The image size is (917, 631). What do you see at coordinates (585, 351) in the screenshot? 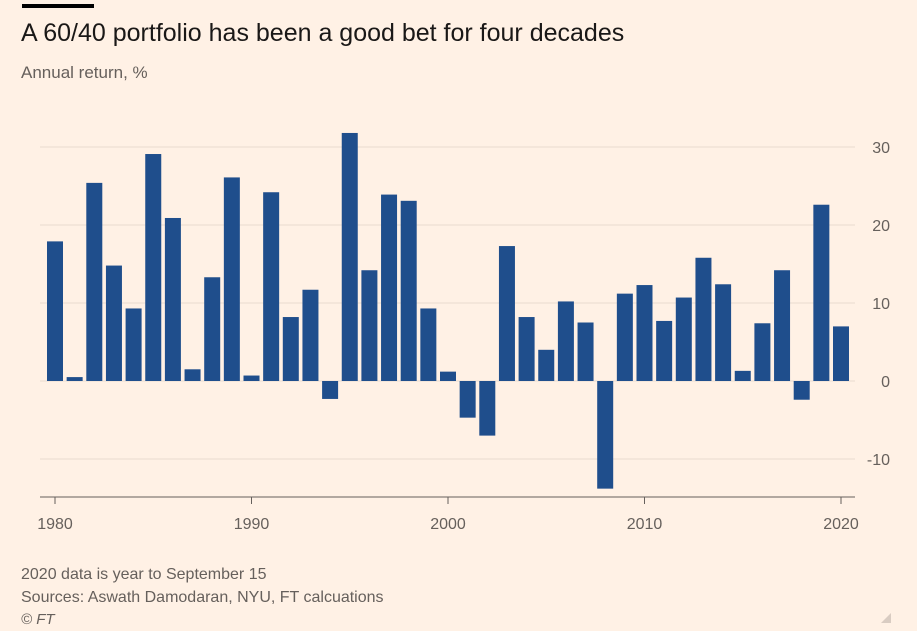
I see `bar-2007` at bounding box center [585, 351].